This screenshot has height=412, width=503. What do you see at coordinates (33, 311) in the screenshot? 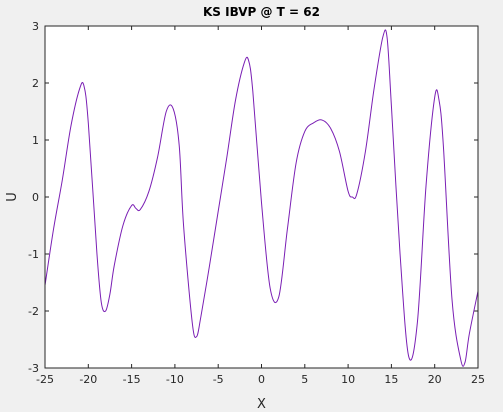
I see `y-tick-label: -2` at bounding box center [33, 311].